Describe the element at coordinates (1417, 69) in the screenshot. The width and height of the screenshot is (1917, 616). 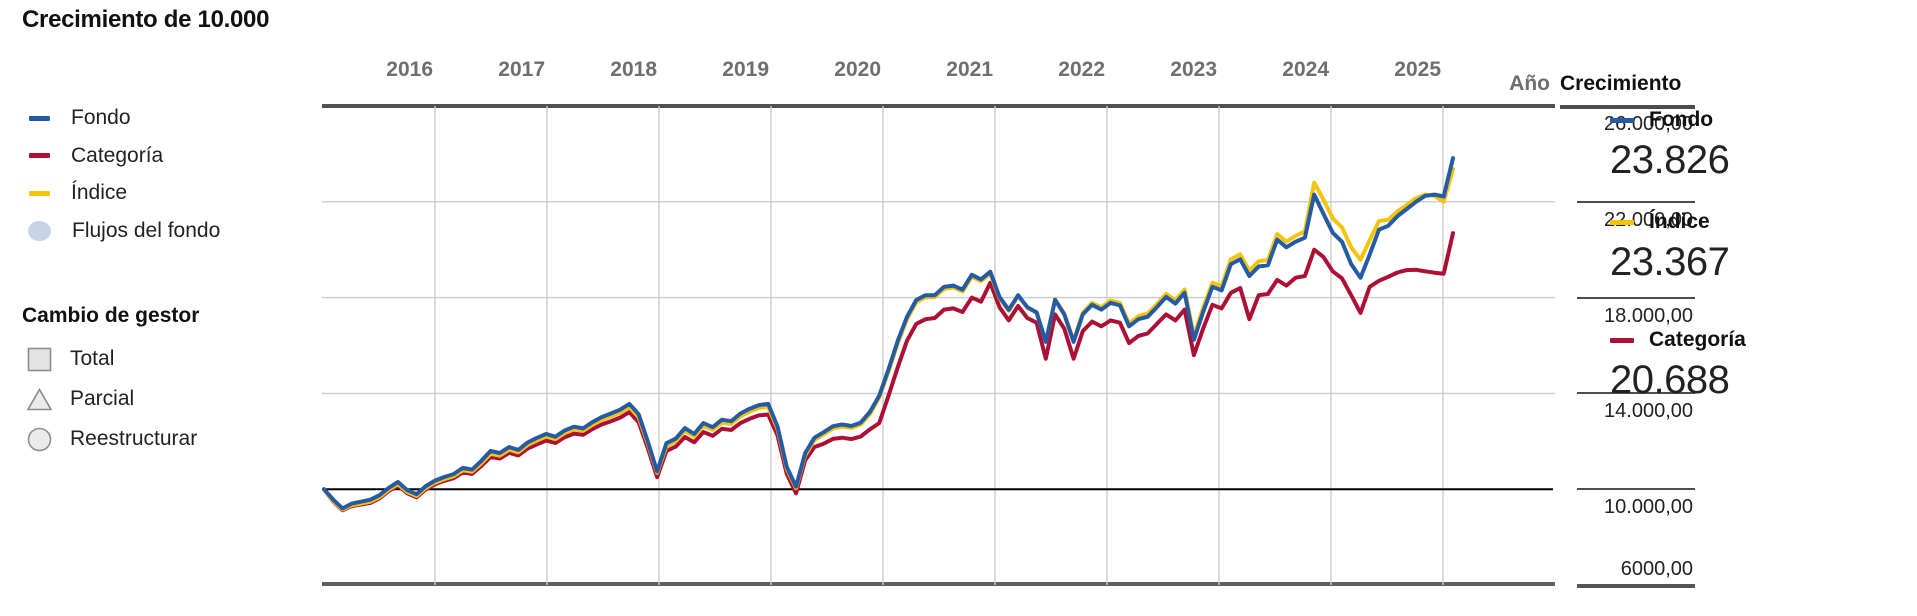
I see `year-label-2025: 2025` at that location.